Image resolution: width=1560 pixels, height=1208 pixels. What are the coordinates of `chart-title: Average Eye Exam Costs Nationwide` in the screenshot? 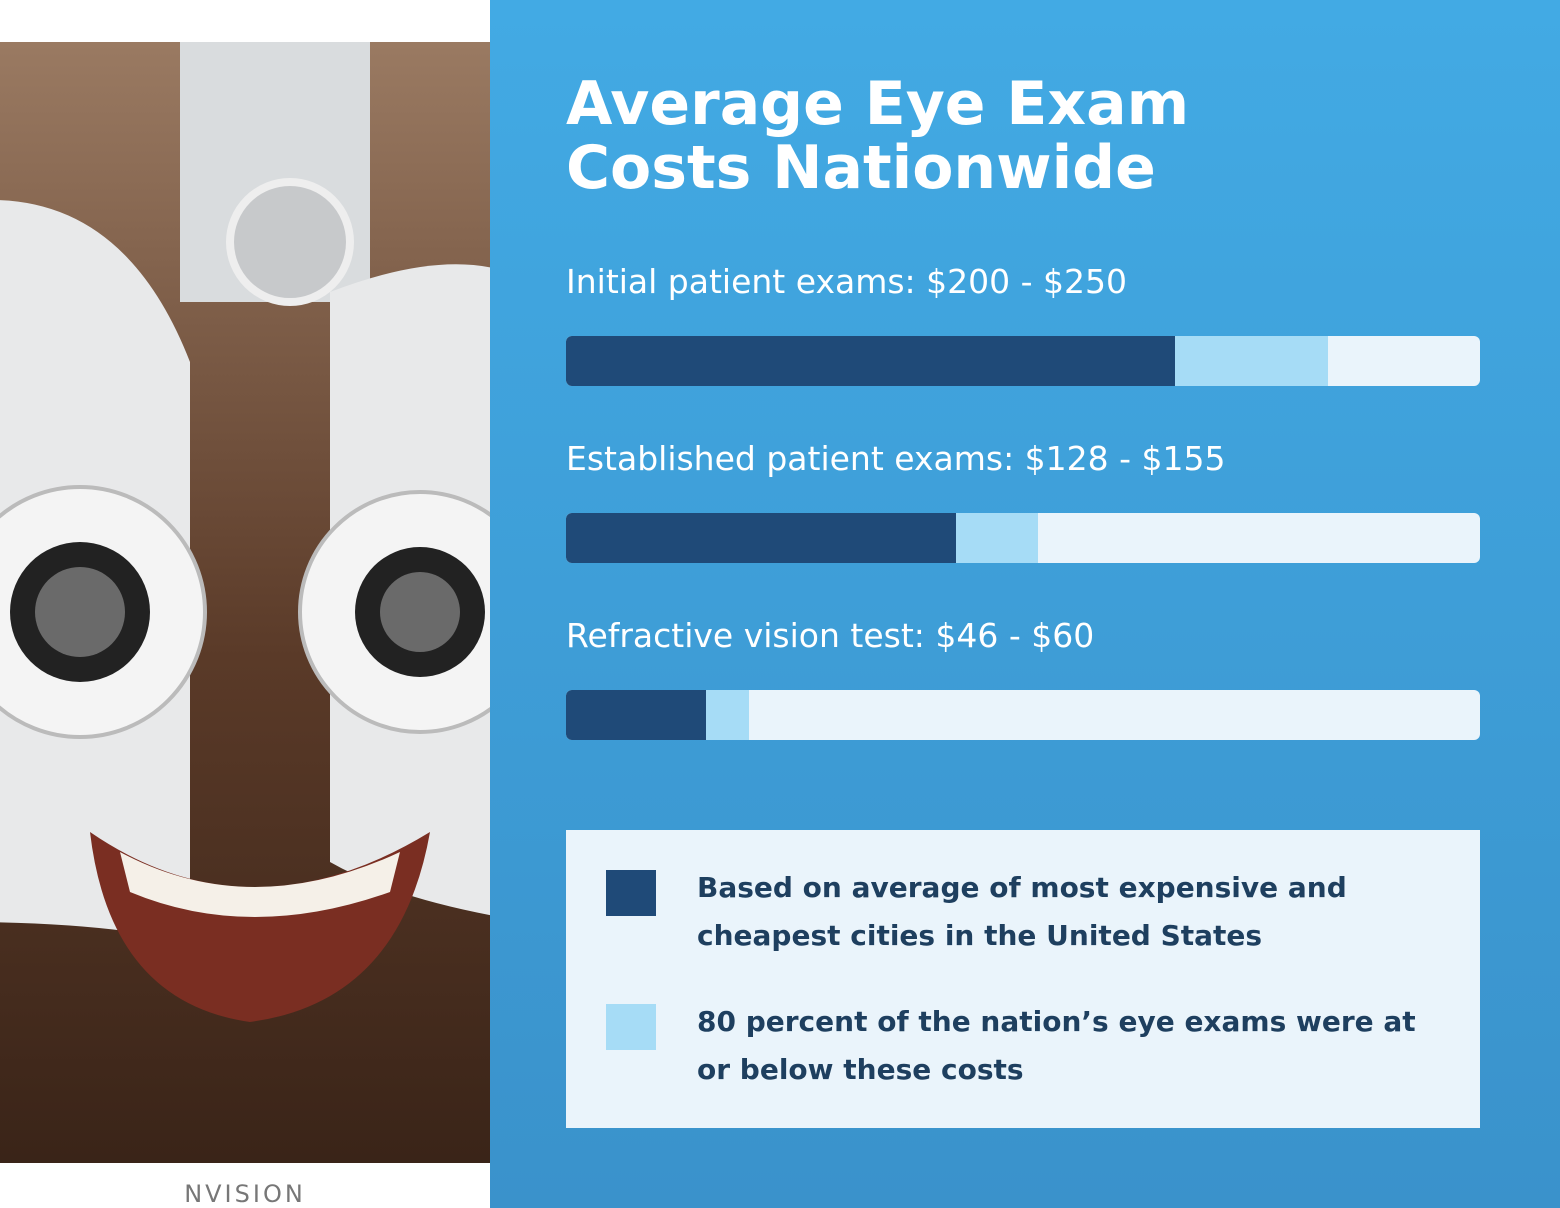 It's located at (878, 136).